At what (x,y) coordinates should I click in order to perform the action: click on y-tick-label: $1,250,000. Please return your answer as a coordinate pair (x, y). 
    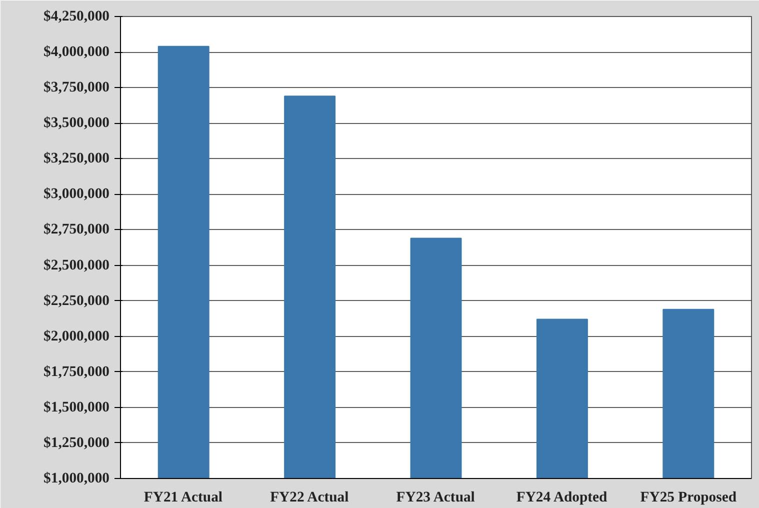
    Looking at the image, I should click on (77, 442).